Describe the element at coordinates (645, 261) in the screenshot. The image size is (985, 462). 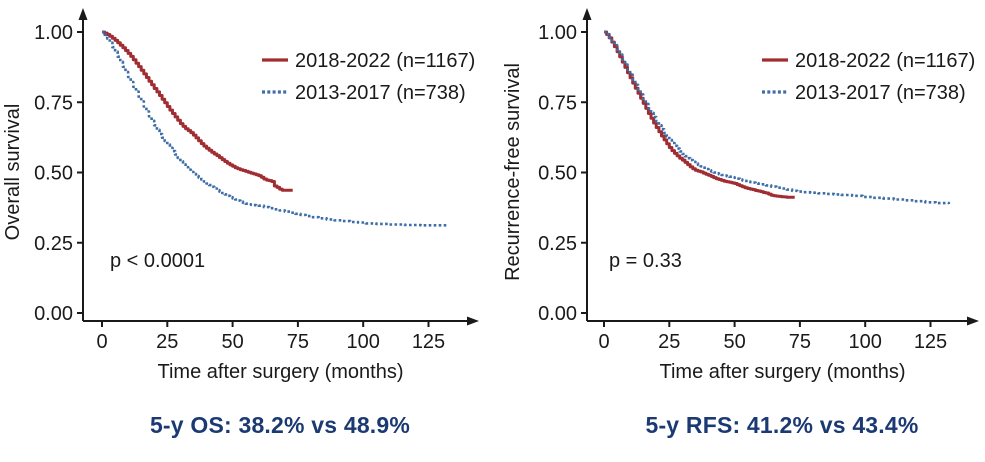
I see `p-value-label: p = 0.33` at that location.